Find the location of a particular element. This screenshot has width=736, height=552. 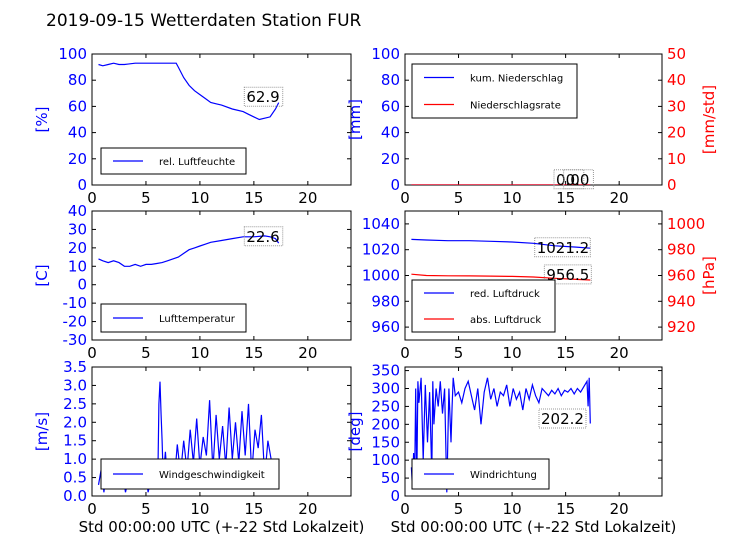

y-right-tick-label: 30 is located at coordinates (676, 106).